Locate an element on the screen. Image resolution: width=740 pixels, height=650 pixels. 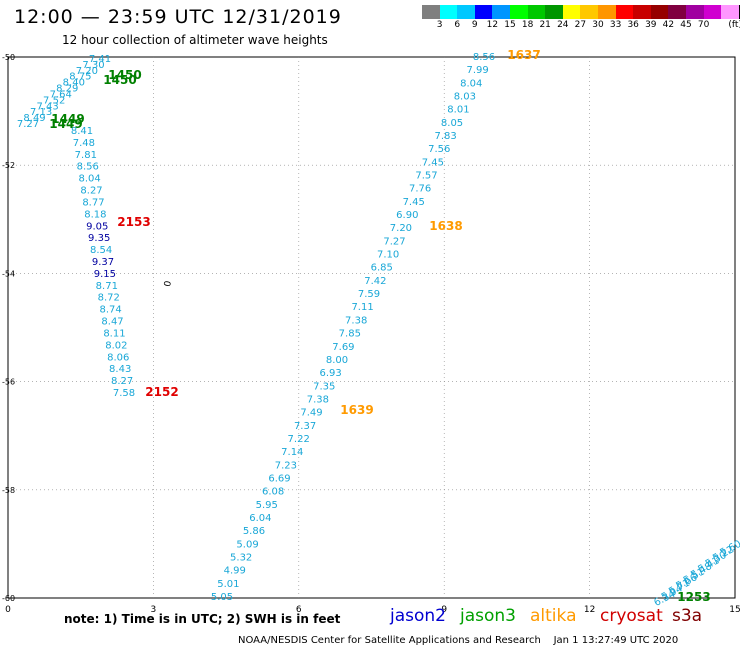
colorbar-label: 6 is located at coordinates (457, 25).